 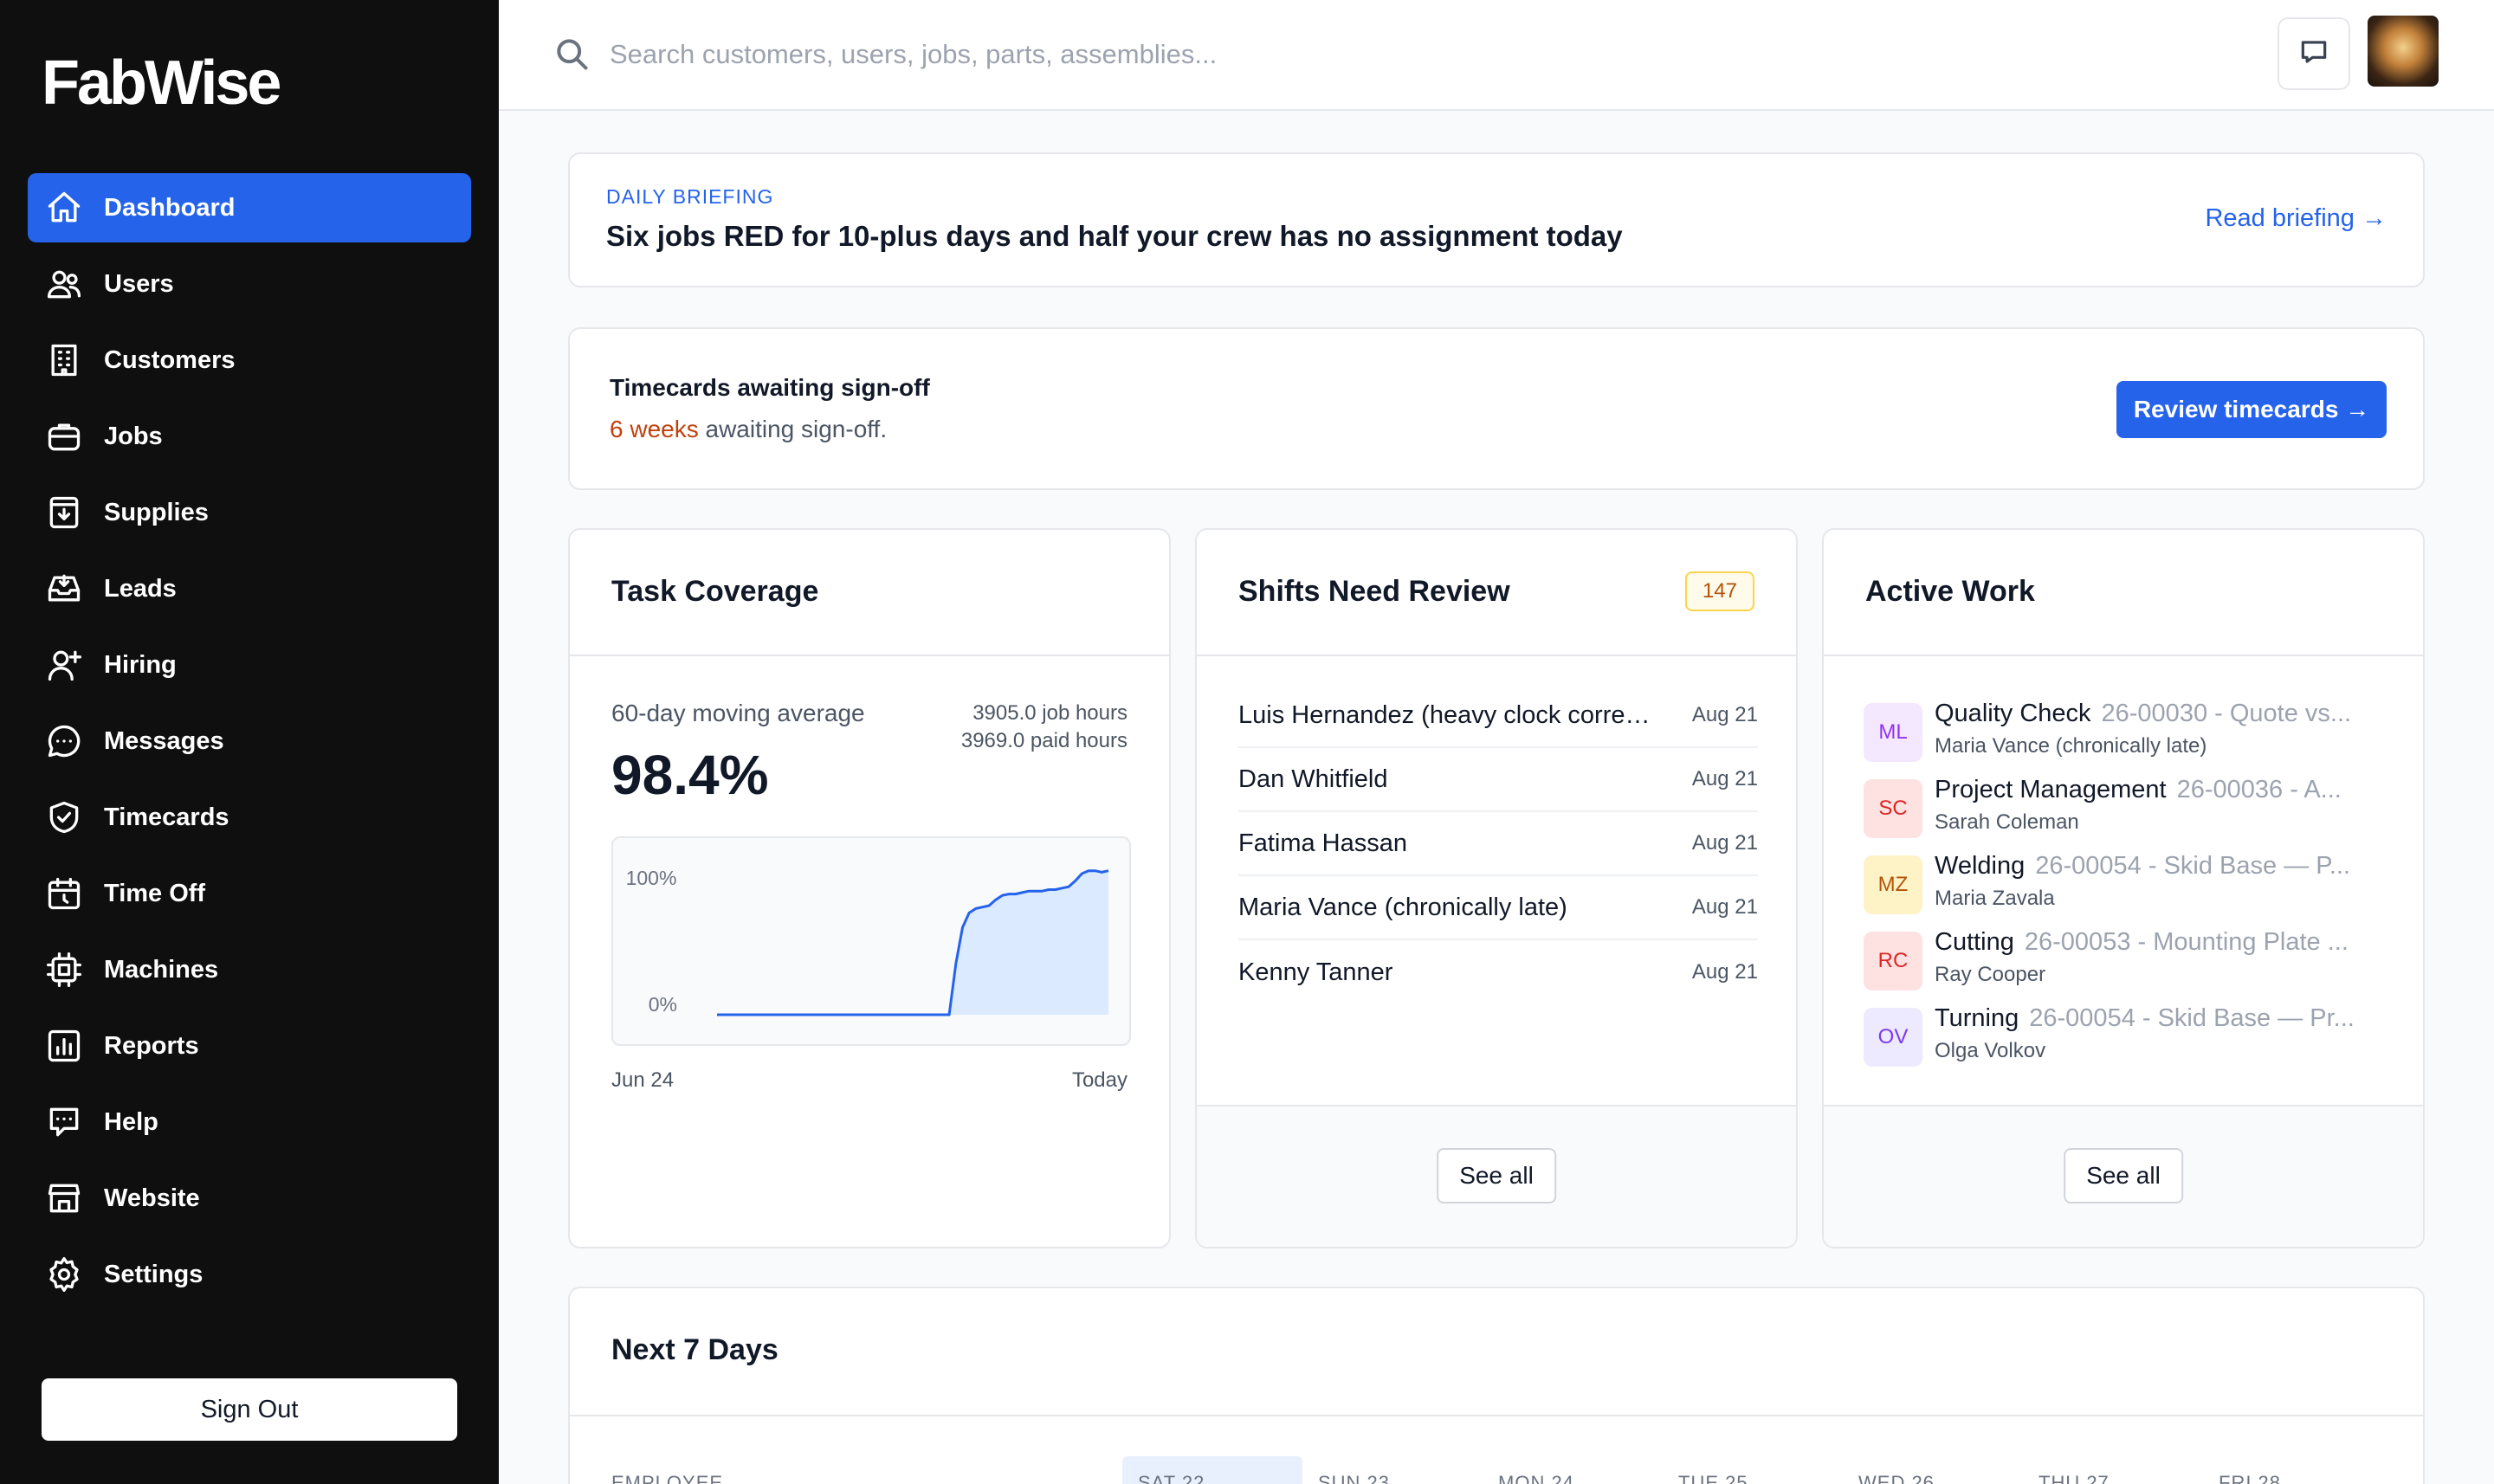 I want to click on panel-header: Active Work, so click(x=2124, y=593).